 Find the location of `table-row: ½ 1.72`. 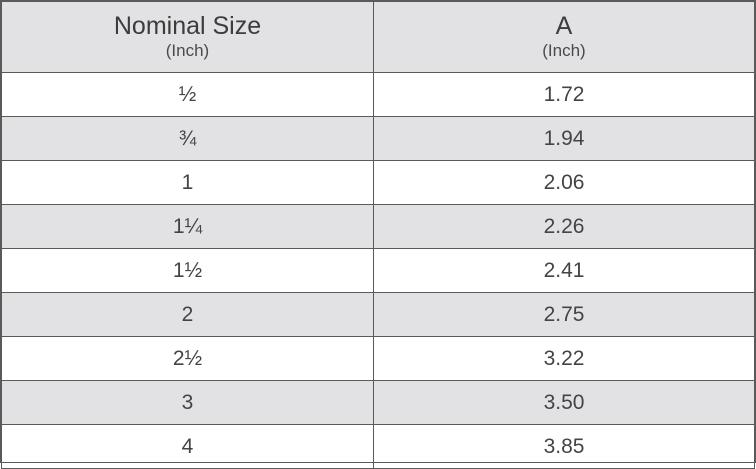

table-row: ½ 1.72 is located at coordinates (378, 94).